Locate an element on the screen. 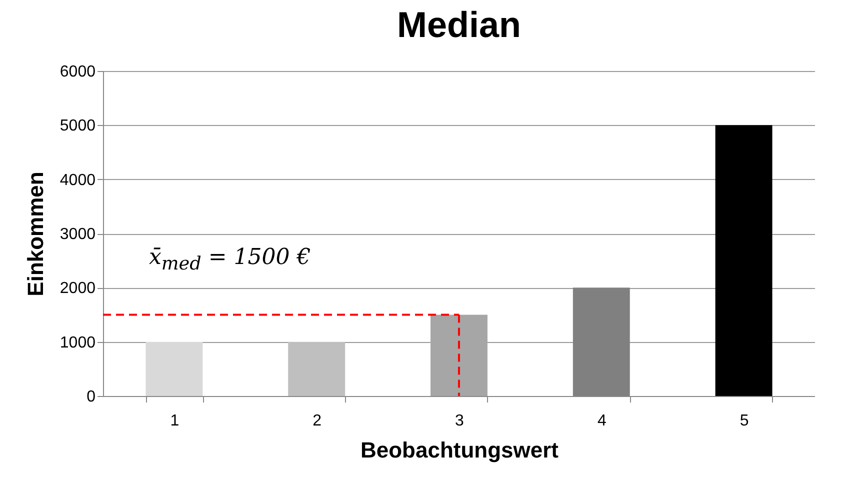  y-tick-label: 3000 is located at coordinates (78, 234).